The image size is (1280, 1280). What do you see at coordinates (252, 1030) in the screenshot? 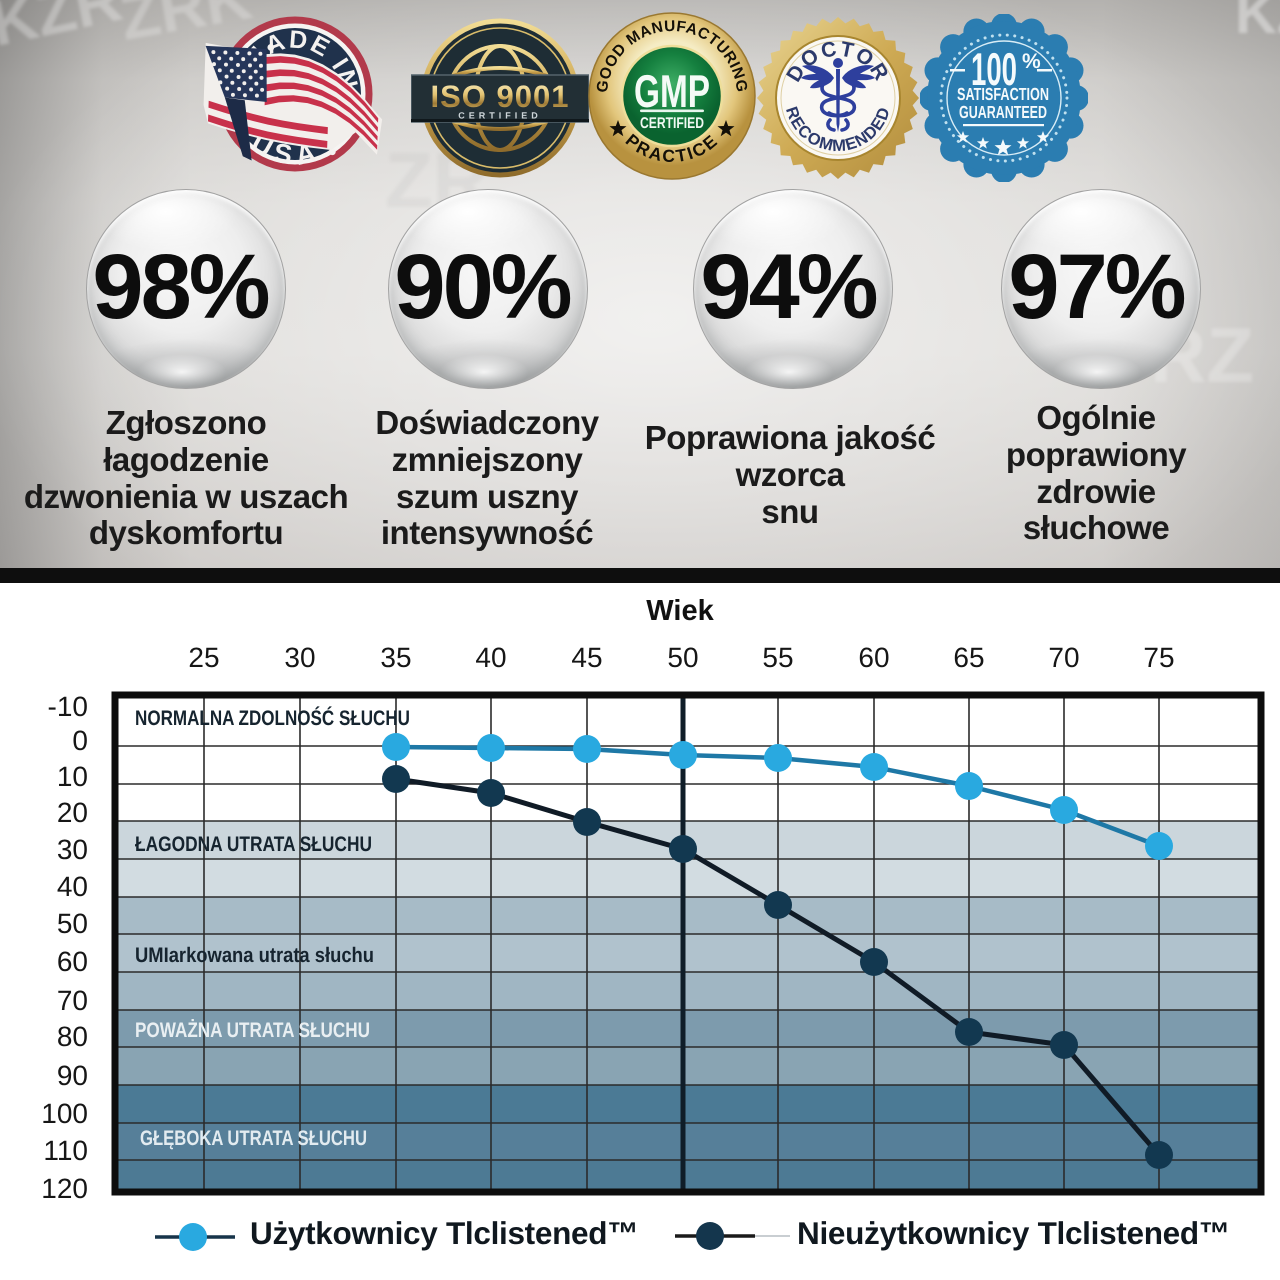
I see `svg-text: POWAŻNA UTRATA SŁUCHU` at bounding box center [252, 1030].